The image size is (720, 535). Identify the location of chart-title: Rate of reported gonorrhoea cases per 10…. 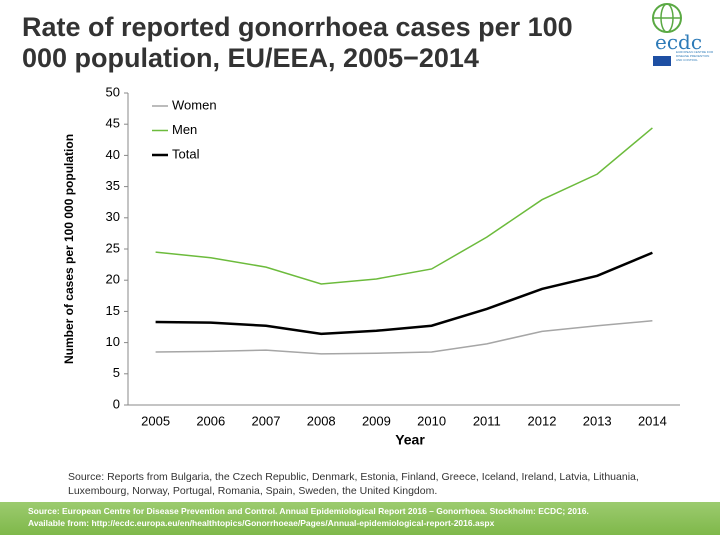
(297, 42).